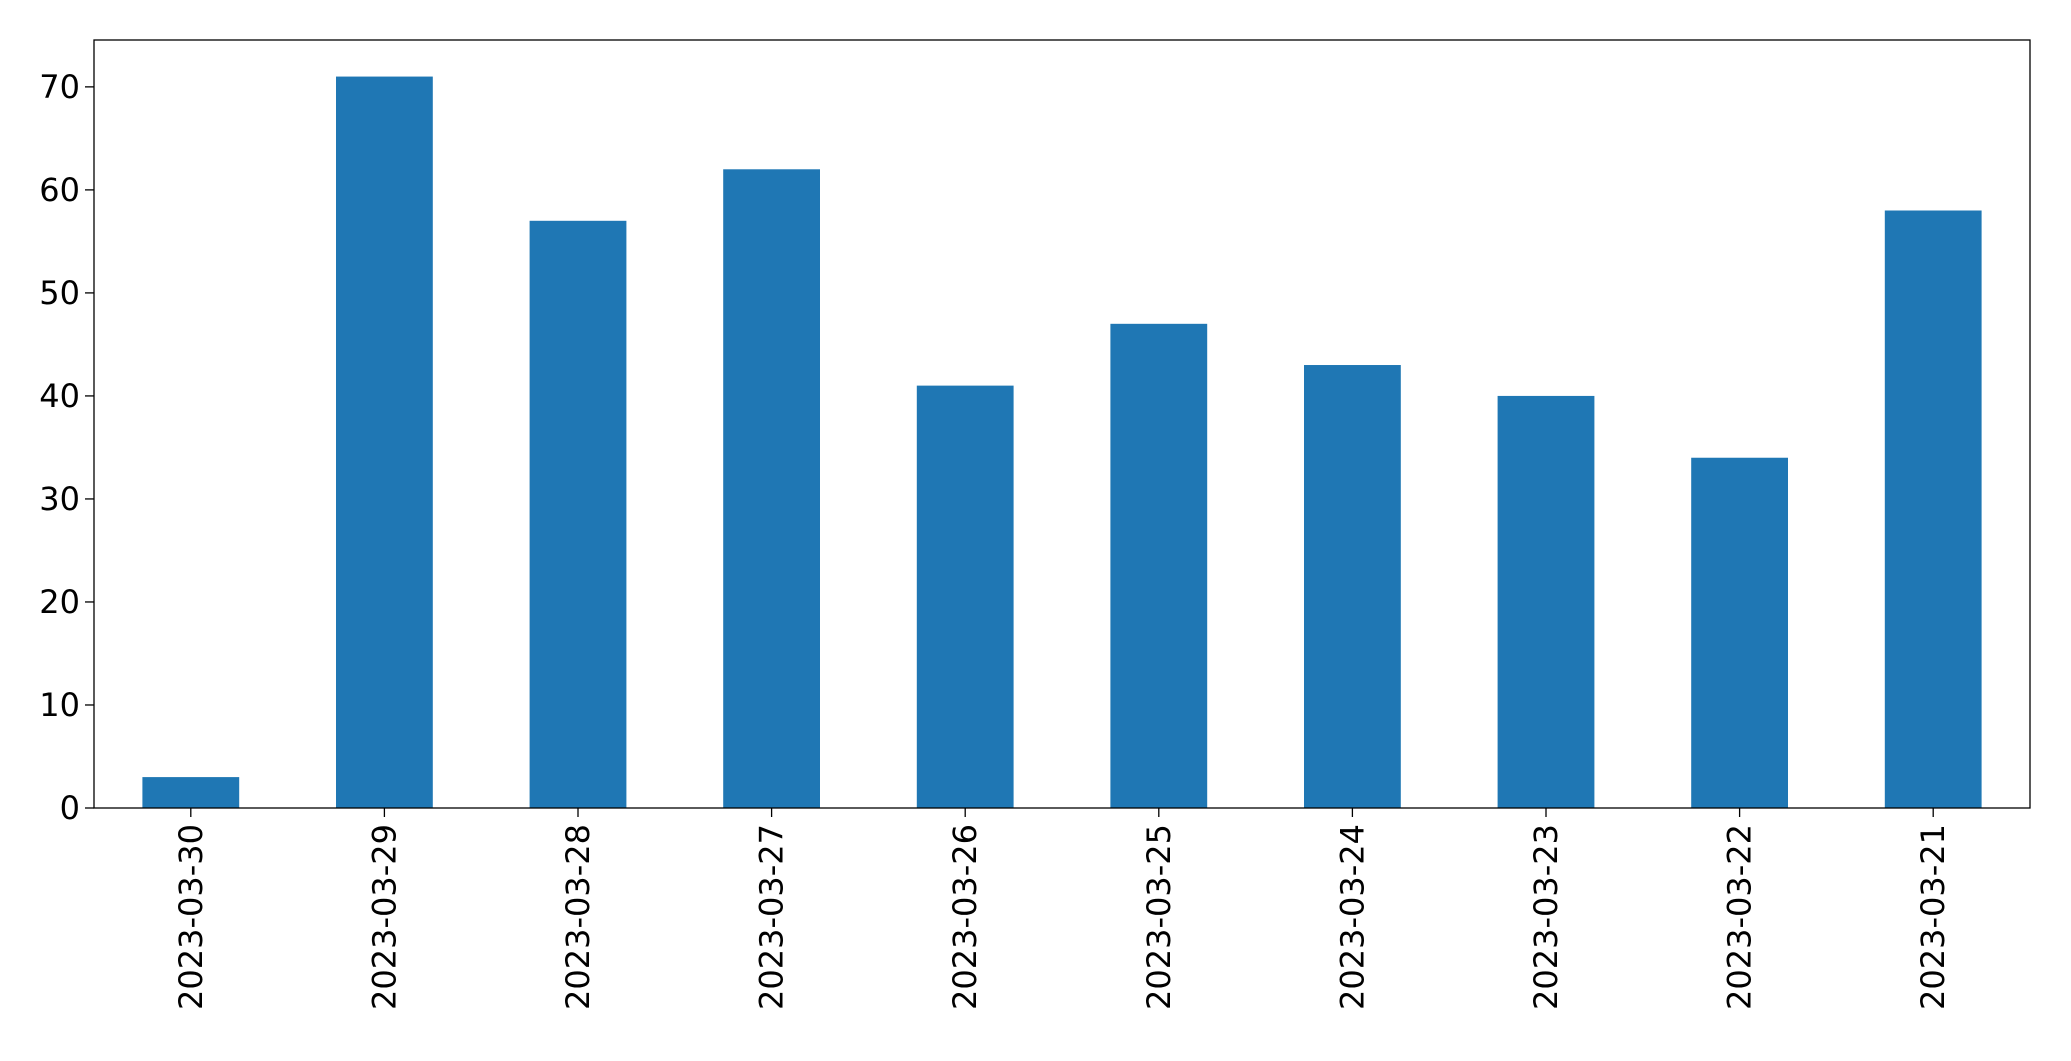 The height and width of the screenshot is (1061, 2071). I want to click on x-tick-label: 2023-03-27, so click(772, 917).